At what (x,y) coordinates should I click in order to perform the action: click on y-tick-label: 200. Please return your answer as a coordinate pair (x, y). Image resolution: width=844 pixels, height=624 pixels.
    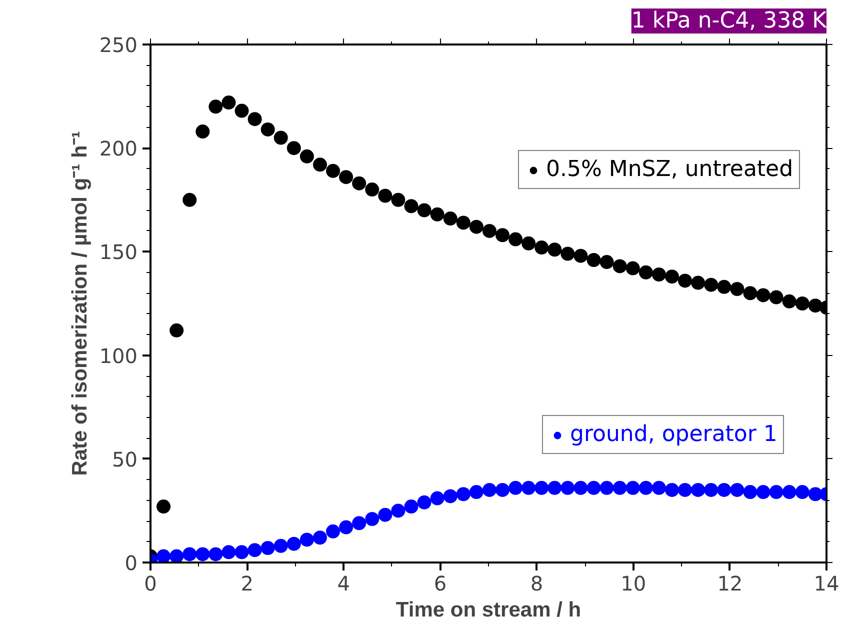
    Looking at the image, I should click on (118, 148).